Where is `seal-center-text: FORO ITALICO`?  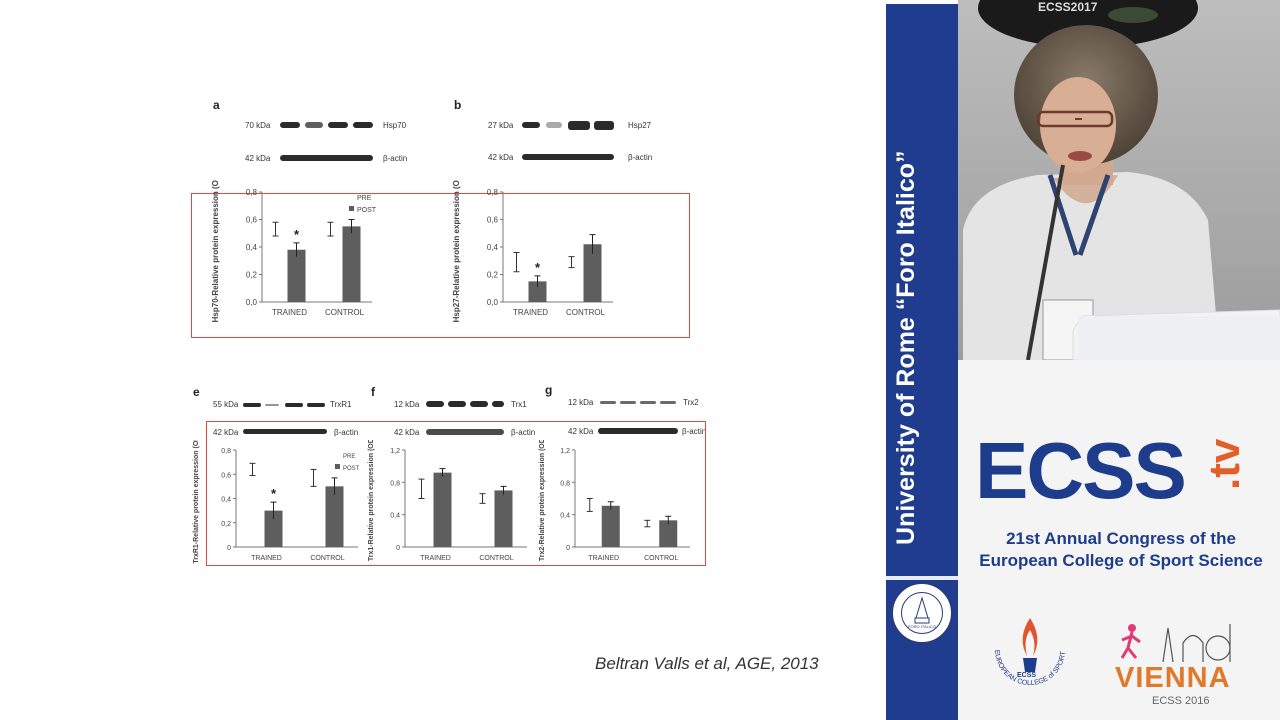 seal-center-text: FORO ITALICO is located at coordinates (922, 626).